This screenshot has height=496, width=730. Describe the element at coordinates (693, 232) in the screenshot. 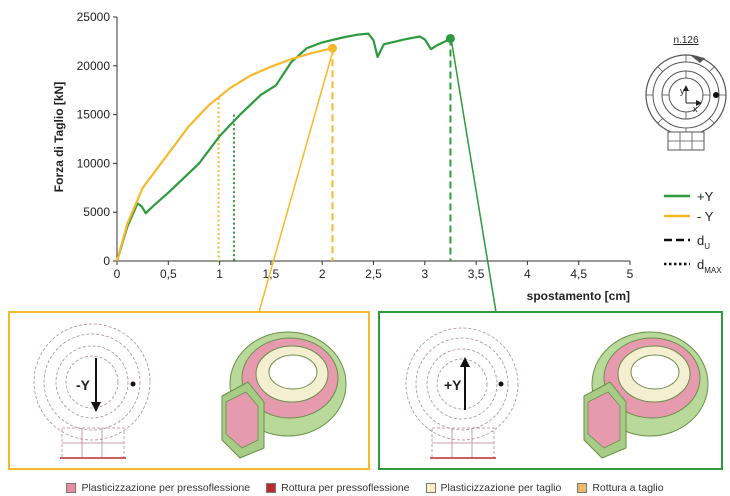

I see `chart-legend: +Y - Y dU dMAX` at that location.